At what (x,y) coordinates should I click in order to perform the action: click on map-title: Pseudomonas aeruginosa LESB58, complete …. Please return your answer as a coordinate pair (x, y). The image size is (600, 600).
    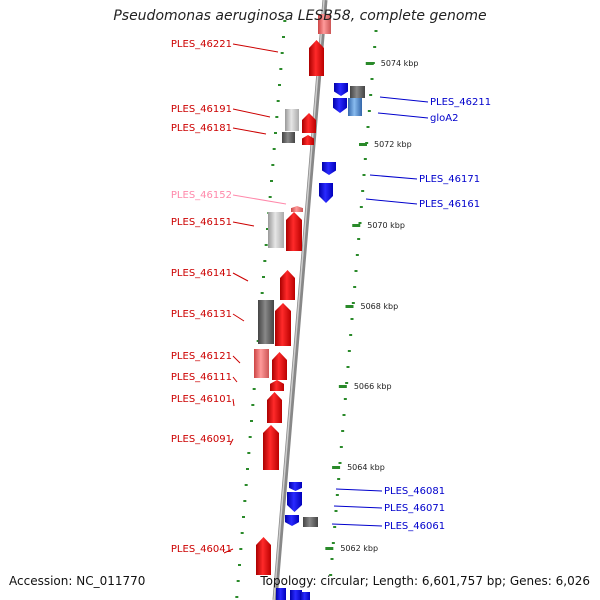
    Looking at the image, I should click on (300, 16).